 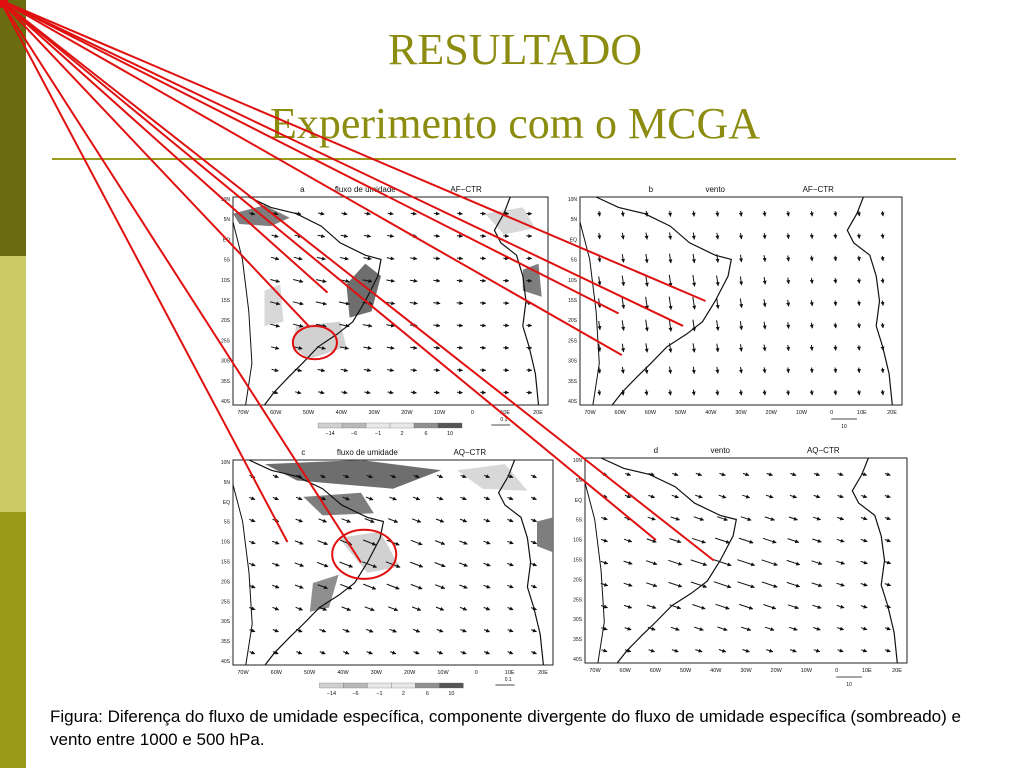 What do you see at coordinates (505, 413) in the screenshot?
I see `lon-tick-label: 10E` at bounding box center [505, 413].